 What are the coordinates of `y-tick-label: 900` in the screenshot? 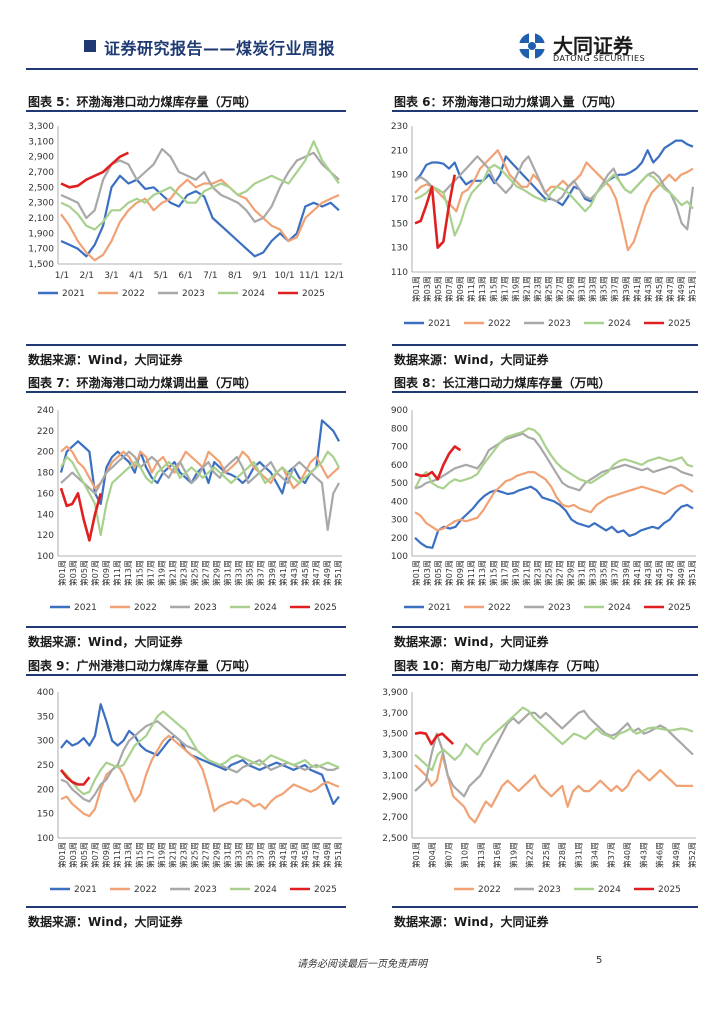 It's located at (399, 411).